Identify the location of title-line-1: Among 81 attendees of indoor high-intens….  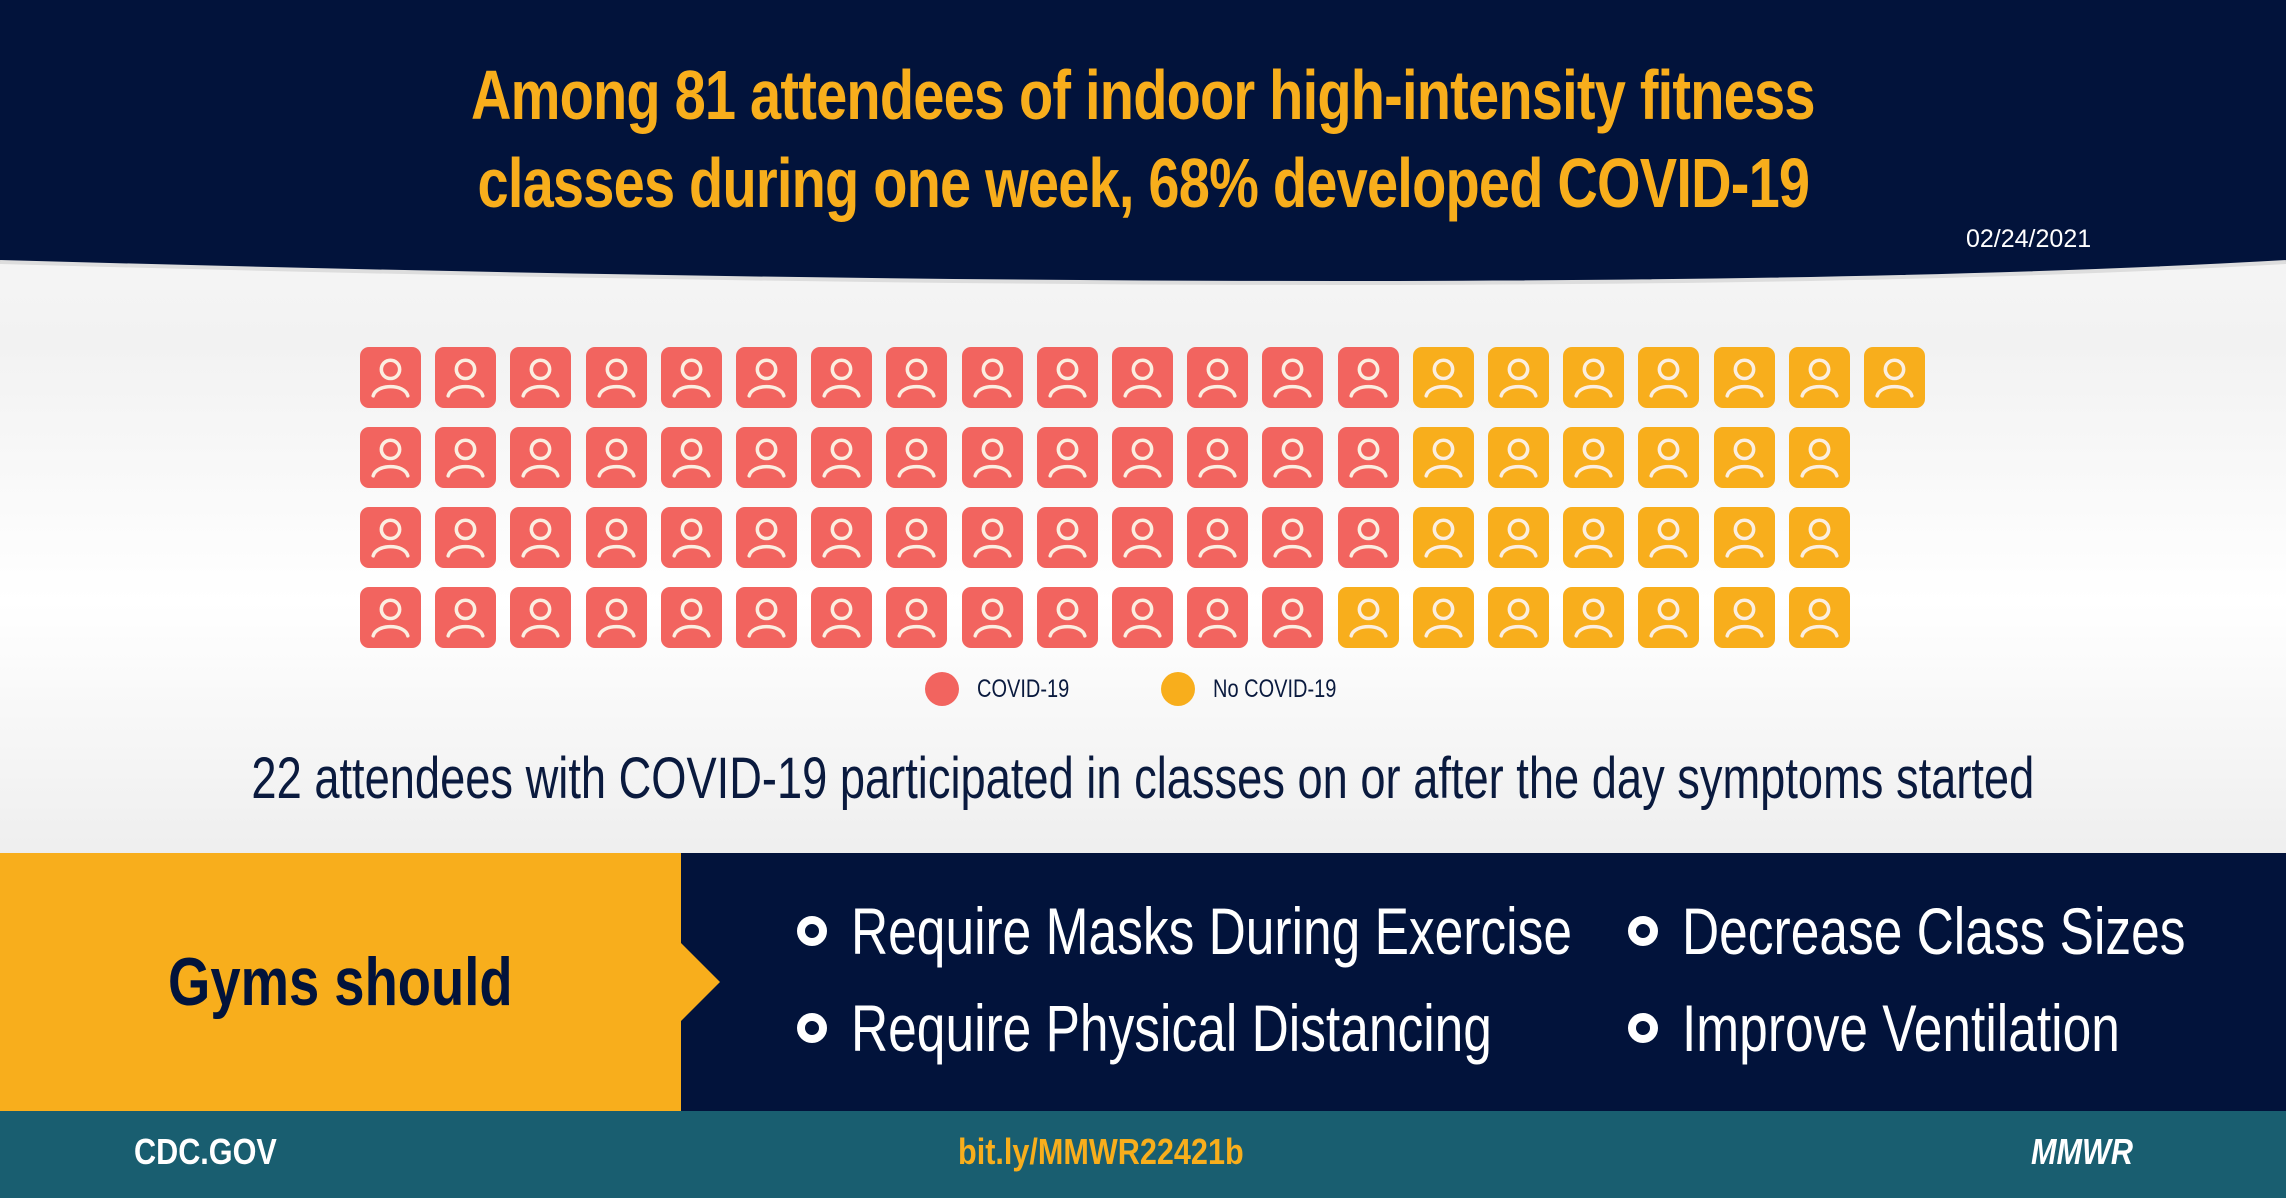
(1143, 95).